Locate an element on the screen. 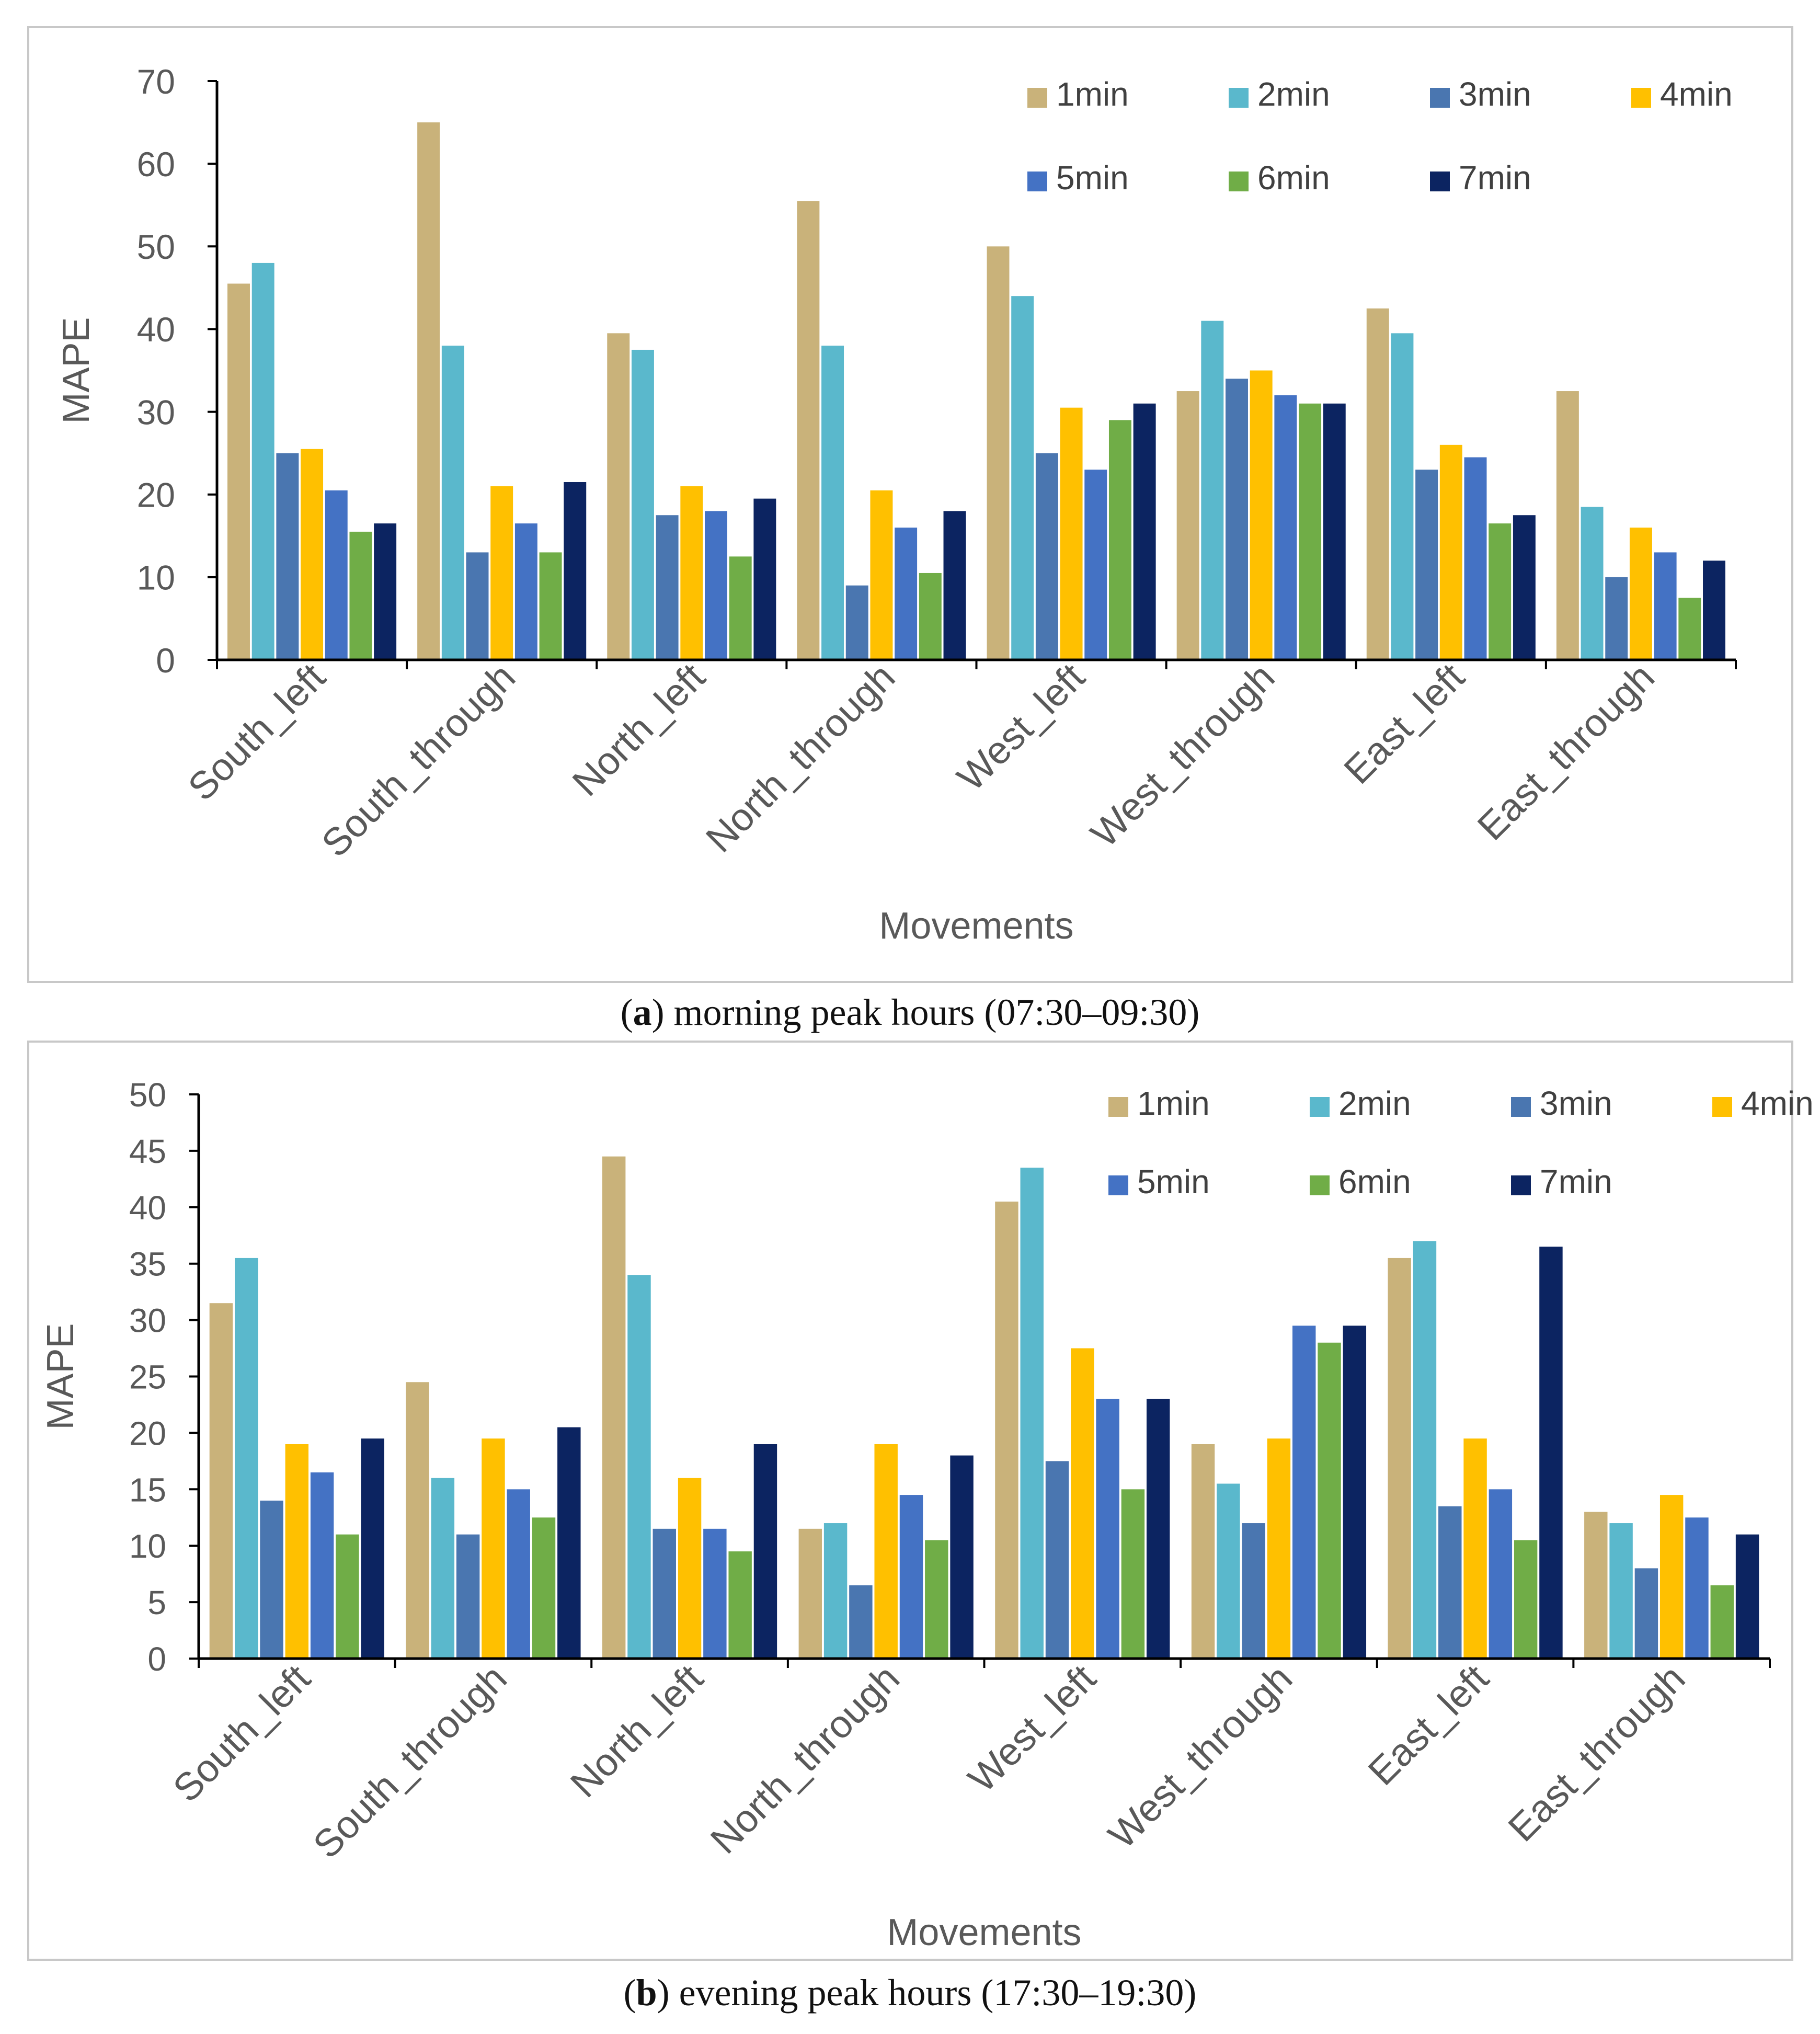 The width and height of the screenshot is (1820, 2034). x-category-label: East_through is located at coordinates (1566, 752).